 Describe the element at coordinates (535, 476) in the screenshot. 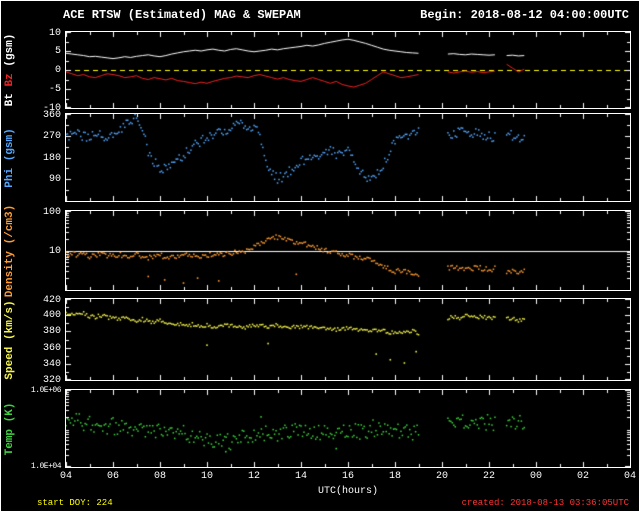

I see `x-tick-label: 00` at that location.